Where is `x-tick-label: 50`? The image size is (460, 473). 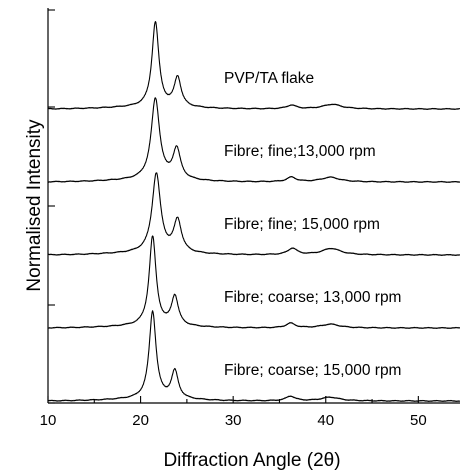
x-tick-label: 50 is located at coordinates (418, 420).